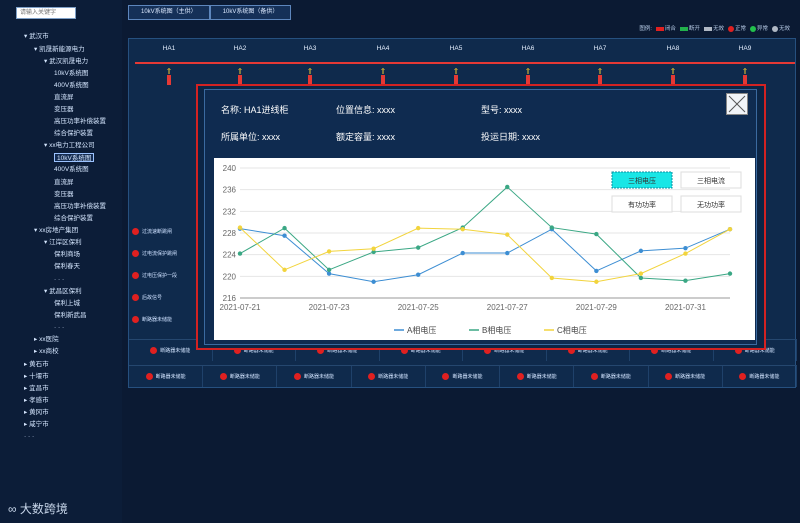 This screenshot has width=800, height=523. Describe the element at coordinates (36, 424) in the screenshot. I see `tree-item: ▸ 咸宁市` at that location.